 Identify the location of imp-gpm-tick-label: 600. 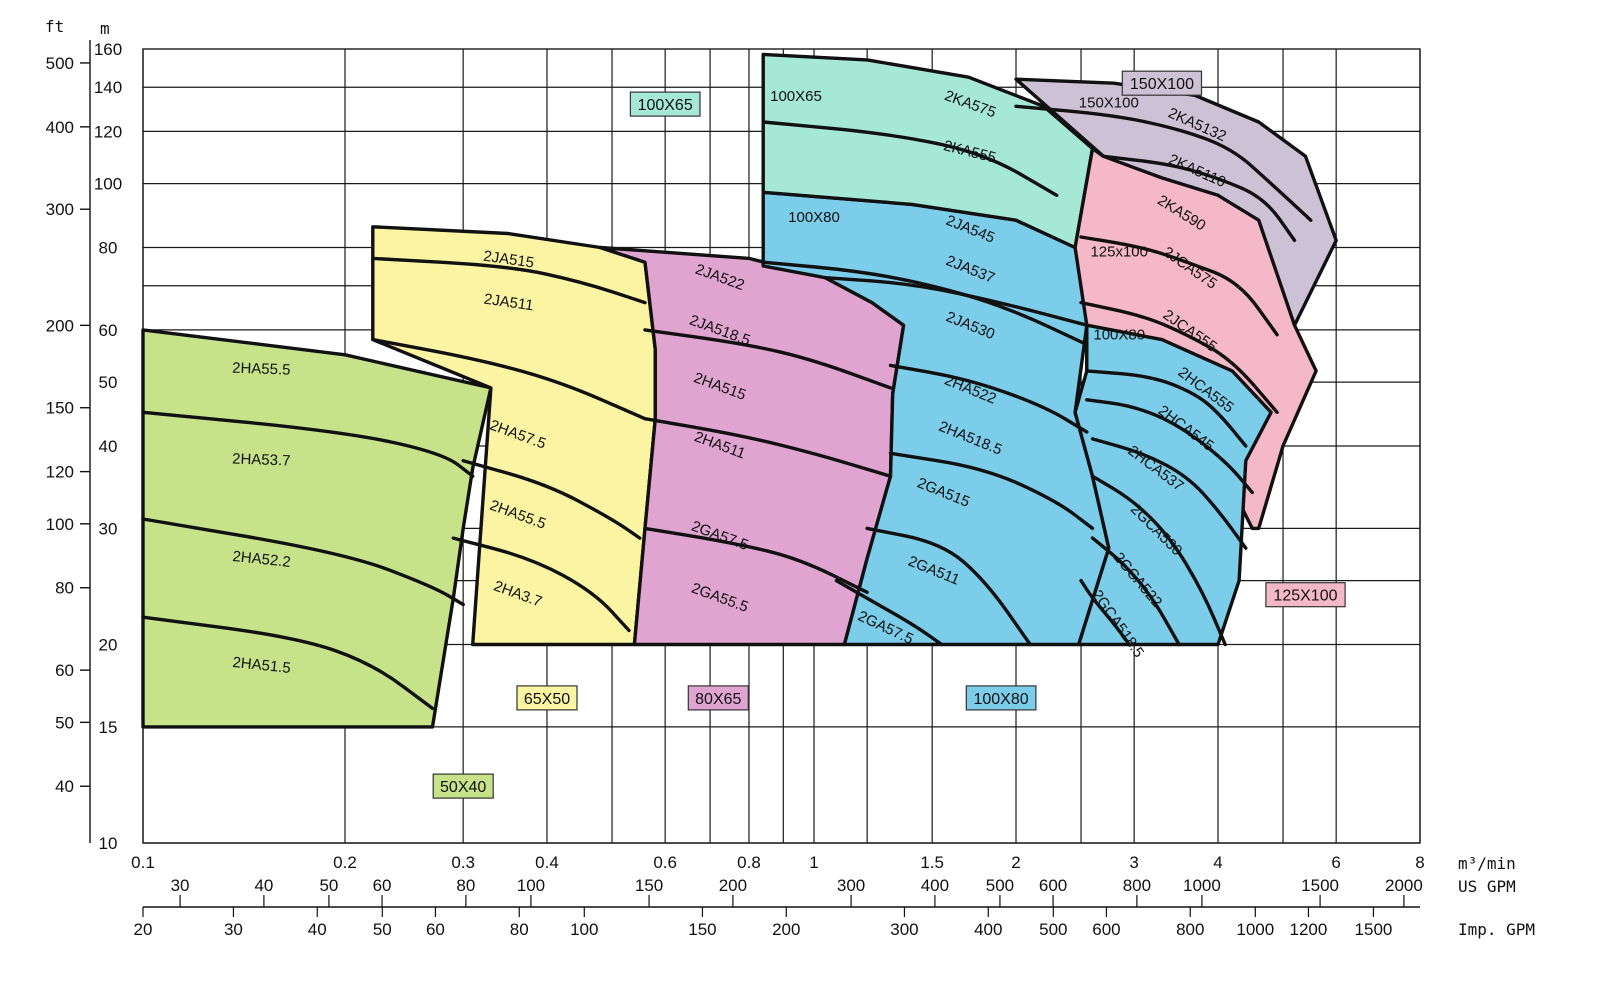
(1106, 929).